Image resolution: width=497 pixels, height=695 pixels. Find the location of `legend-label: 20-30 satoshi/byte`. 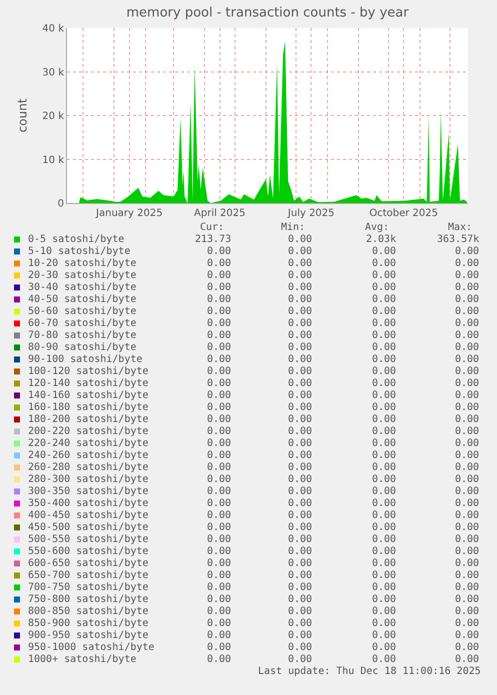

legend-label: 20-30 satoshi/byte is located at coordinates (82, 275).